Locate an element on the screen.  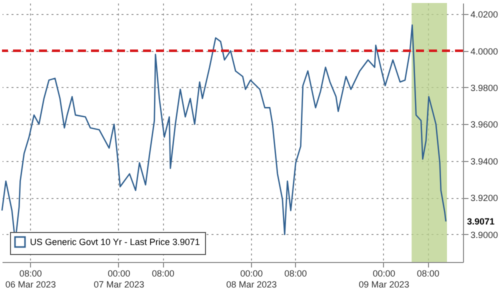
y-tick-label: 4.0200 is located at coordinates (484, 15).